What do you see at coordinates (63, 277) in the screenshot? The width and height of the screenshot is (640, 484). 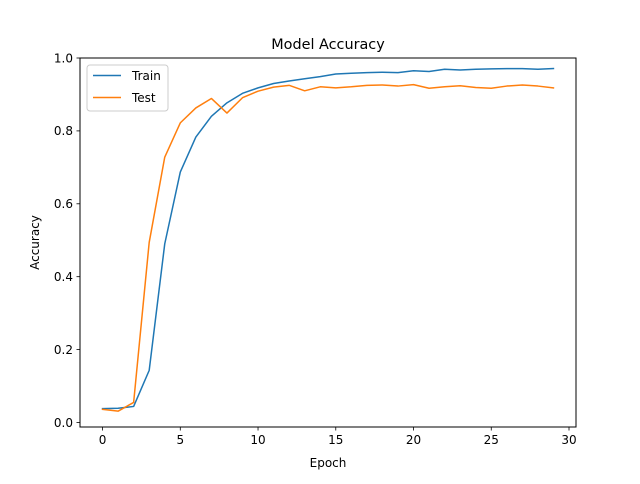 I see `y-tick-label: 0.4` at bounding box center [63, 277].